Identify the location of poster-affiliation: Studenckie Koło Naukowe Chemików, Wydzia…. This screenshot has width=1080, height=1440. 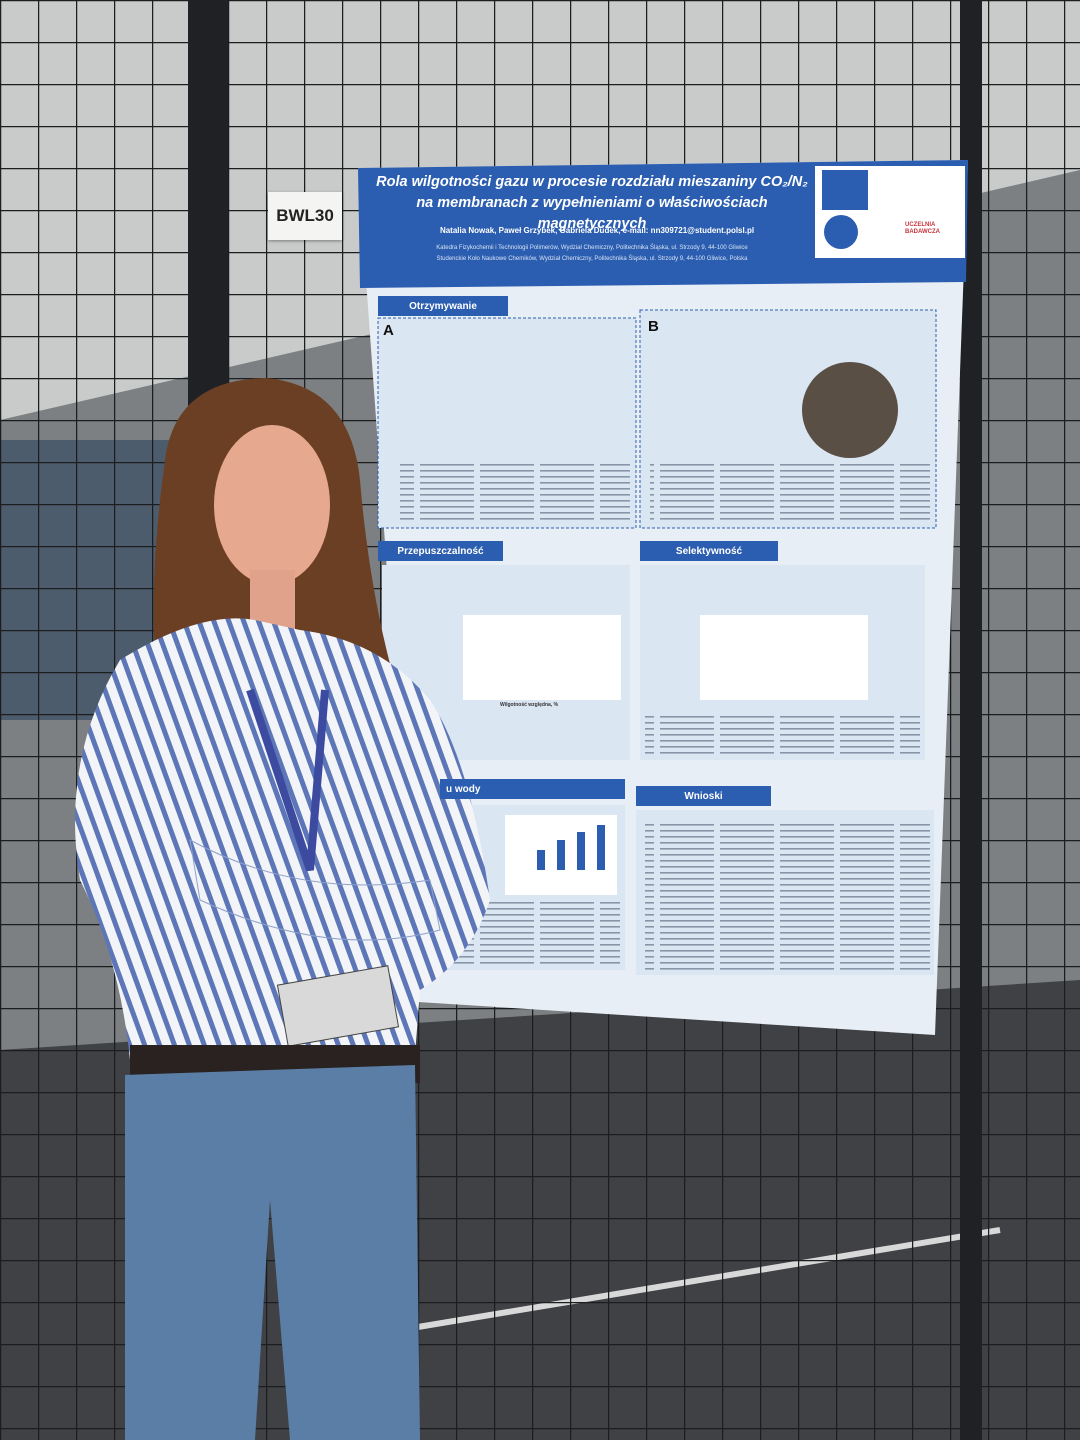
(592, 259).